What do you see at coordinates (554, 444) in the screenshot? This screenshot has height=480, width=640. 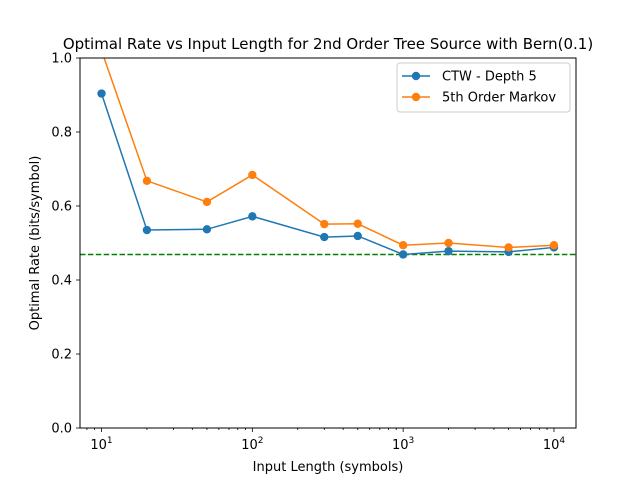 I see `x-tick-label: 10⁴` at bounding box center [554, 444].